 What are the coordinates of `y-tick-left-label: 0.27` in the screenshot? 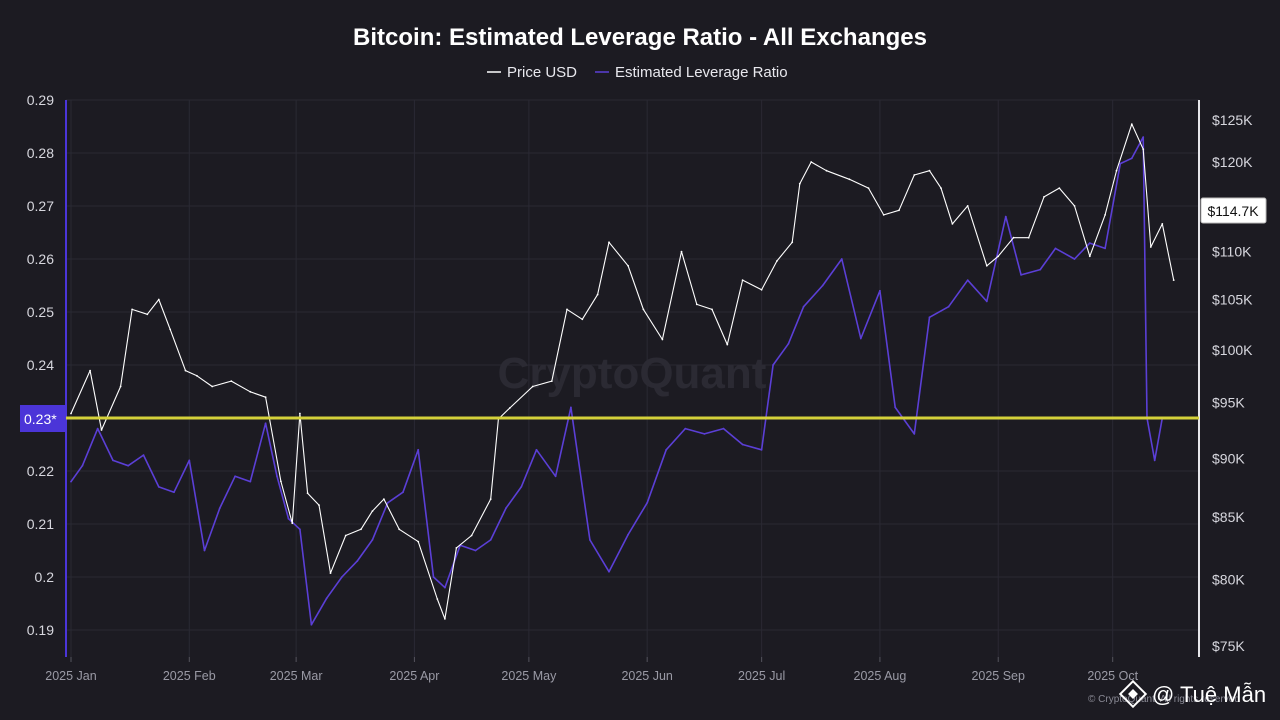 It's located at (40, 206).